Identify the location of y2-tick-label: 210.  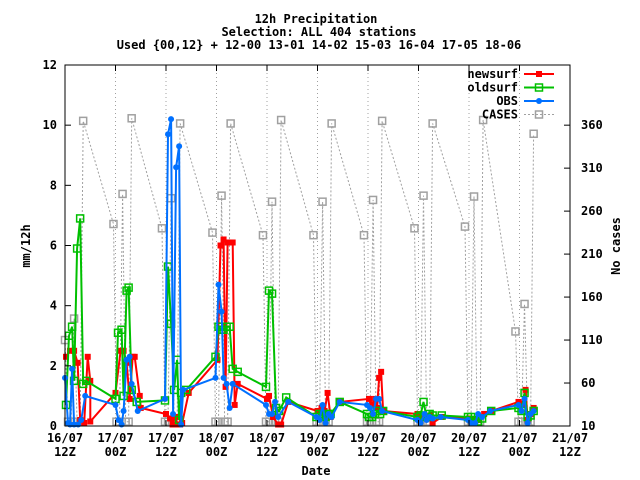
(592, 254).